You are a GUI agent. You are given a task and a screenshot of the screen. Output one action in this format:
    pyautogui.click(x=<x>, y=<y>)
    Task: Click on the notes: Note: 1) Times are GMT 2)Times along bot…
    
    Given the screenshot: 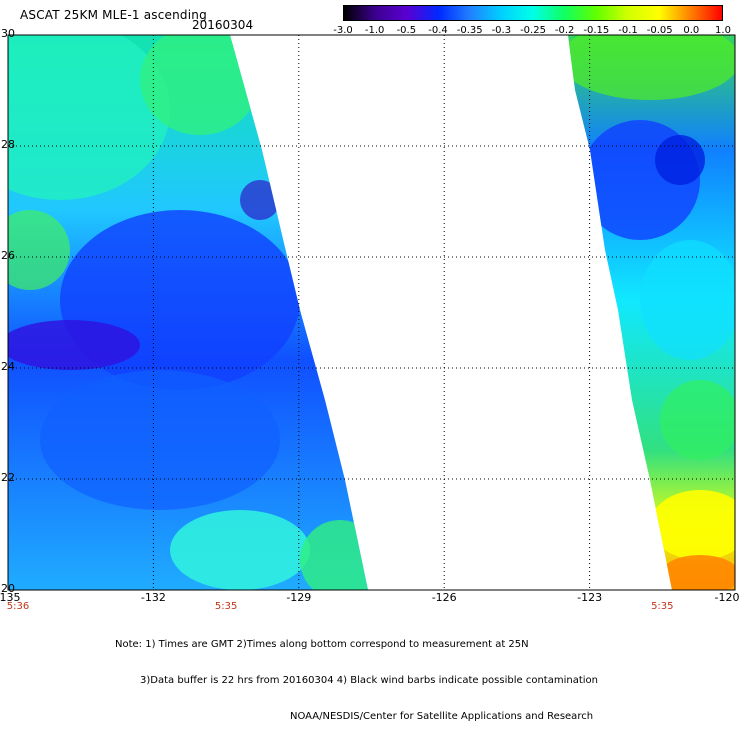 What is the action you would take?
    pyautogui.click(x=356, y=675)
    